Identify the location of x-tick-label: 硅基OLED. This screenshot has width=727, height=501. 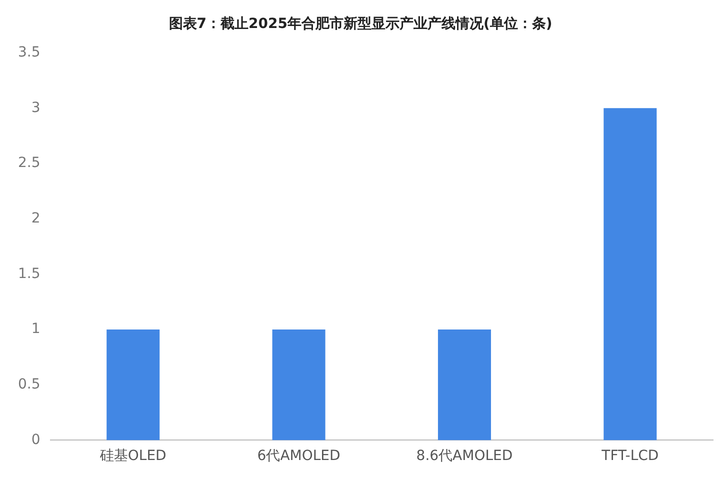
(132, 456).